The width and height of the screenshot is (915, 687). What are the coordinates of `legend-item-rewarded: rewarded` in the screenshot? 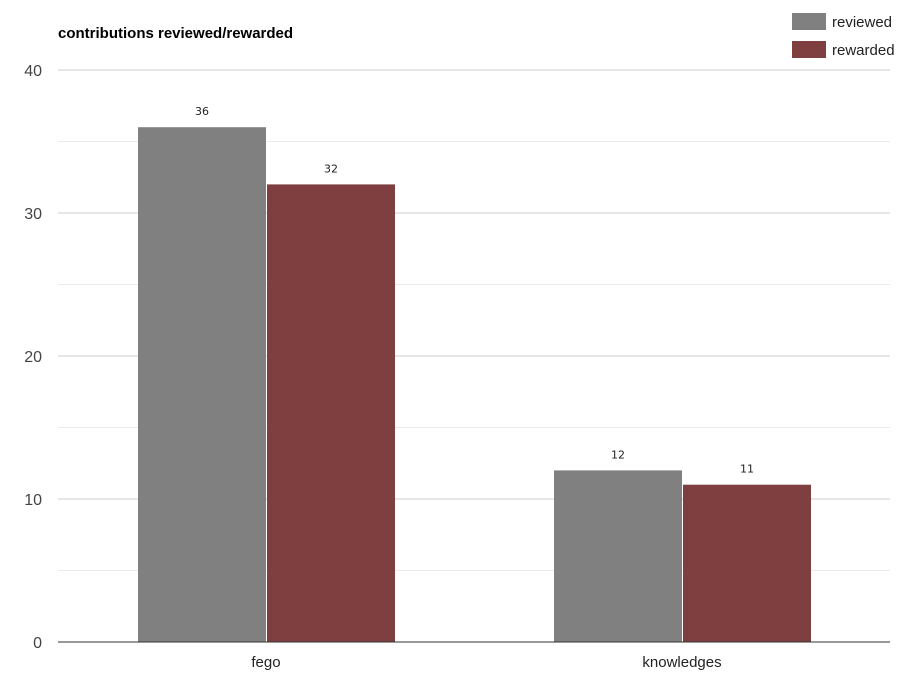 It's located at (843, 50).